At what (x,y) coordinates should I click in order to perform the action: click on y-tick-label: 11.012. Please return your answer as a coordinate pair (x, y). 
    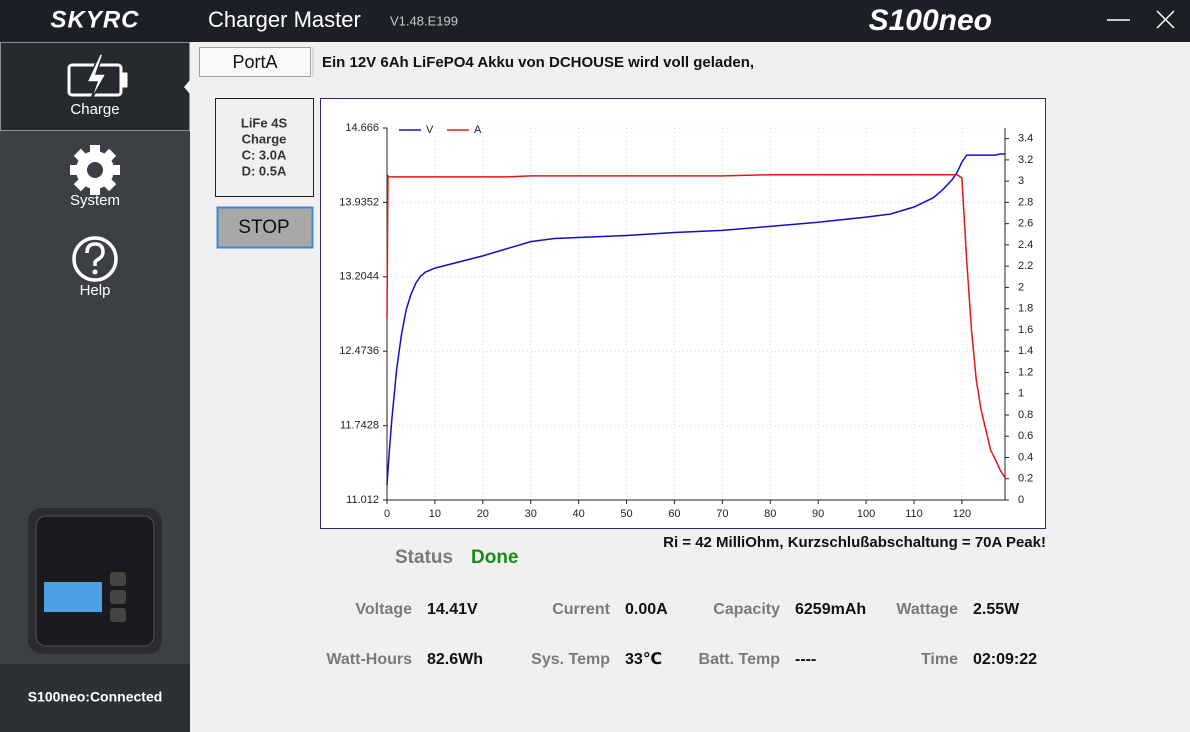
    Looking at the image, I should click on (362, 500).